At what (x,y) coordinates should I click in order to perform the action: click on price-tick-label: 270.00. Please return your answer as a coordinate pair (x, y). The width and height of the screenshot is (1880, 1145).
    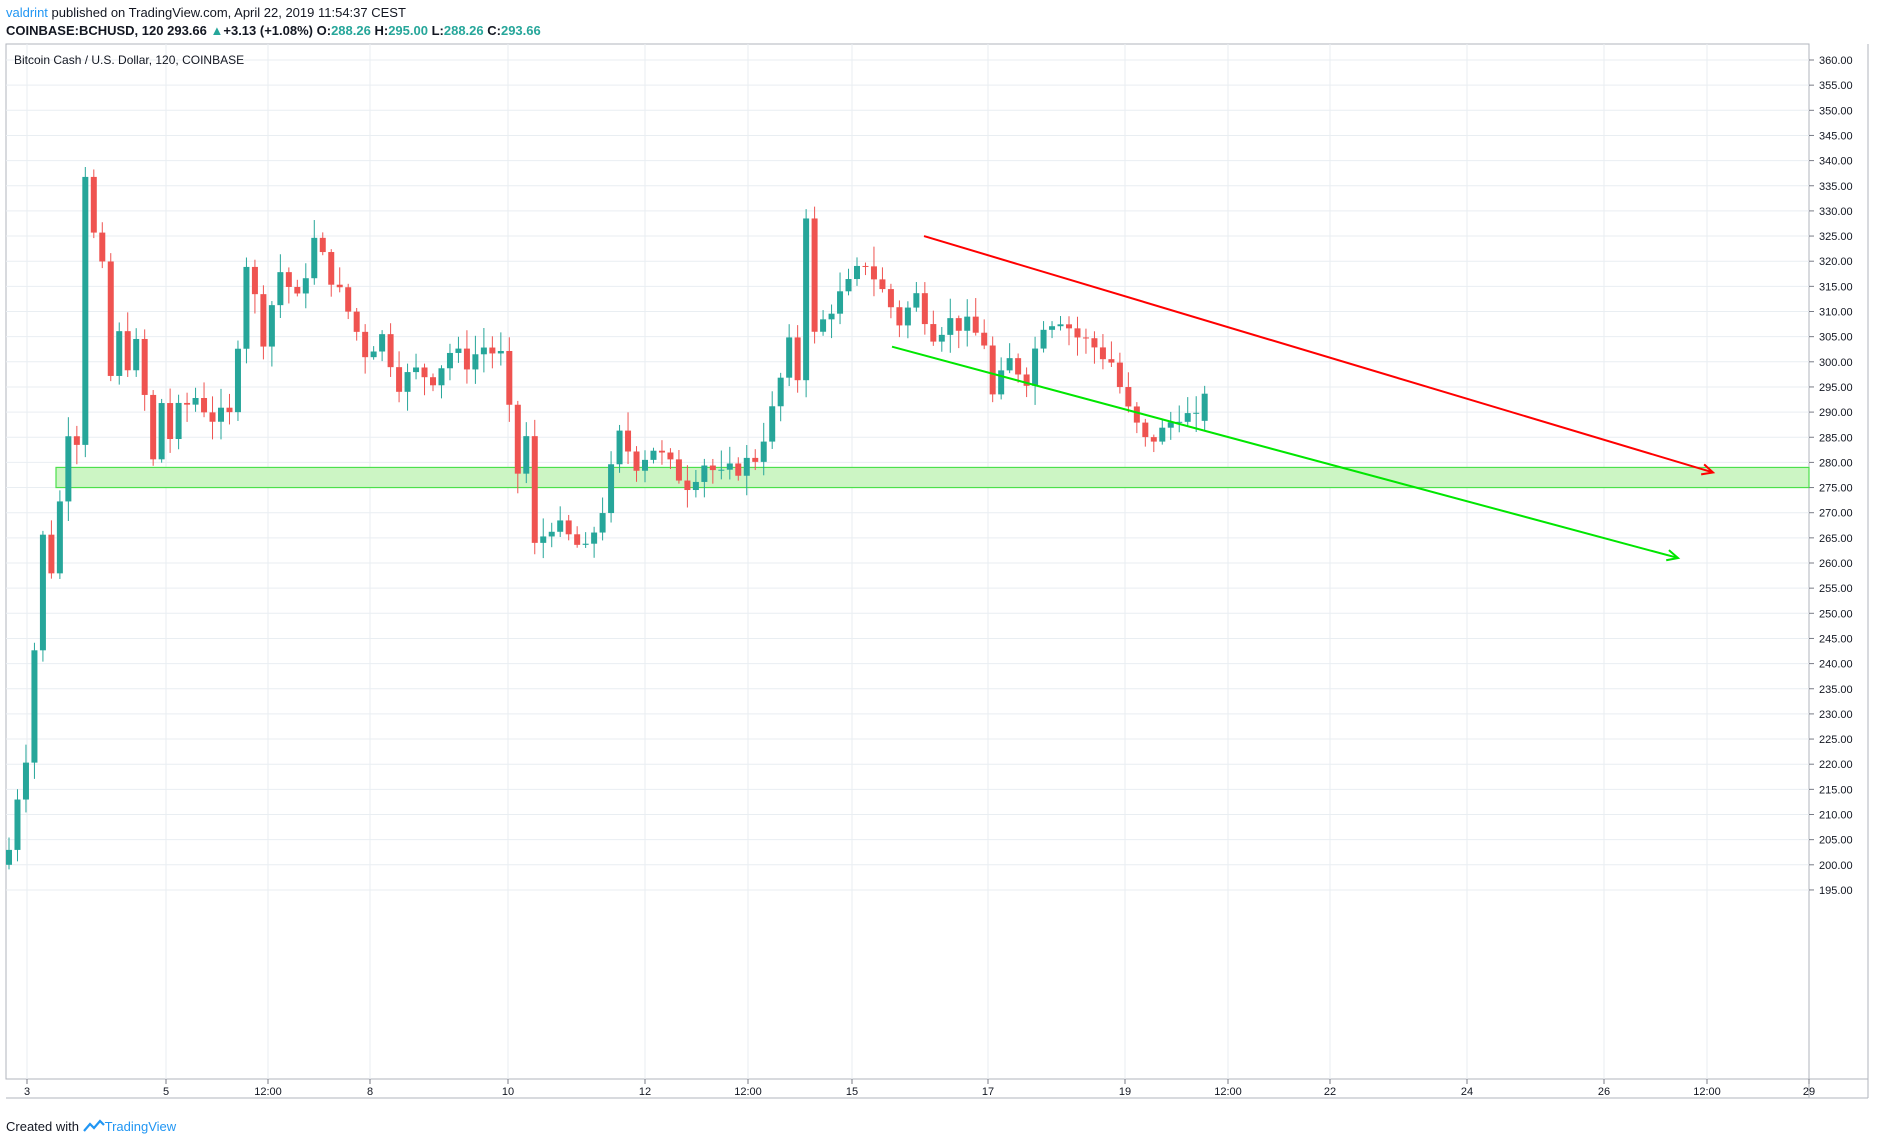
    Looking at the image, I should click on (1836, 514).